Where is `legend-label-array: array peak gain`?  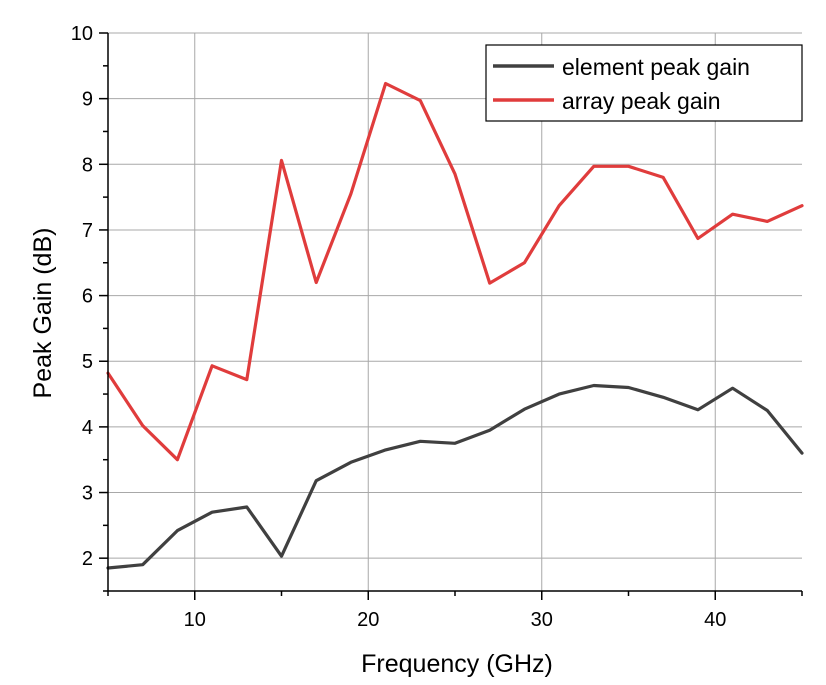 legend-label-array: array peak gain is located at coordinates (641, 101).